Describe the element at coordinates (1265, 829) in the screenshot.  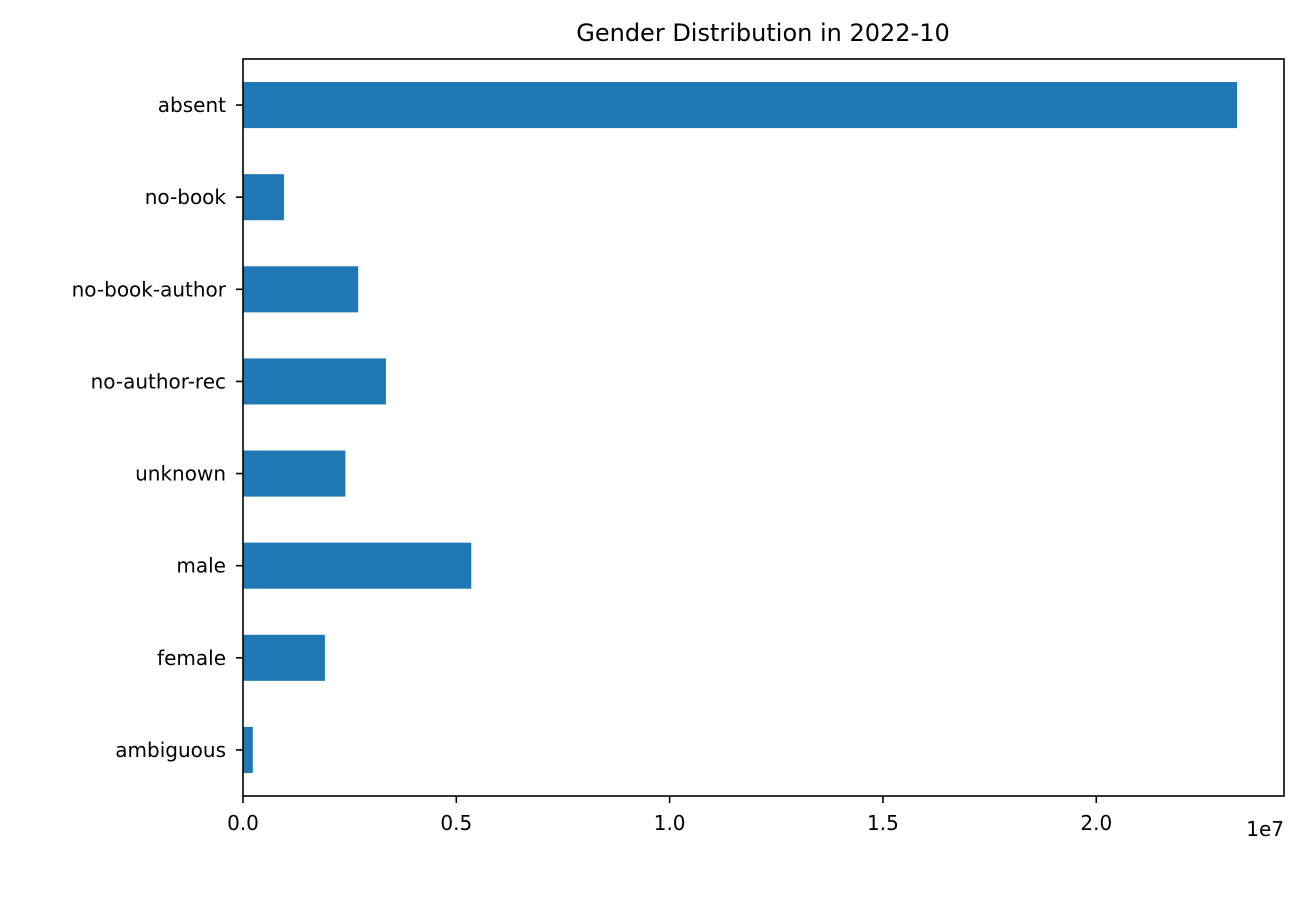
I see `x-axis-offset-label: 1e7` at that location.